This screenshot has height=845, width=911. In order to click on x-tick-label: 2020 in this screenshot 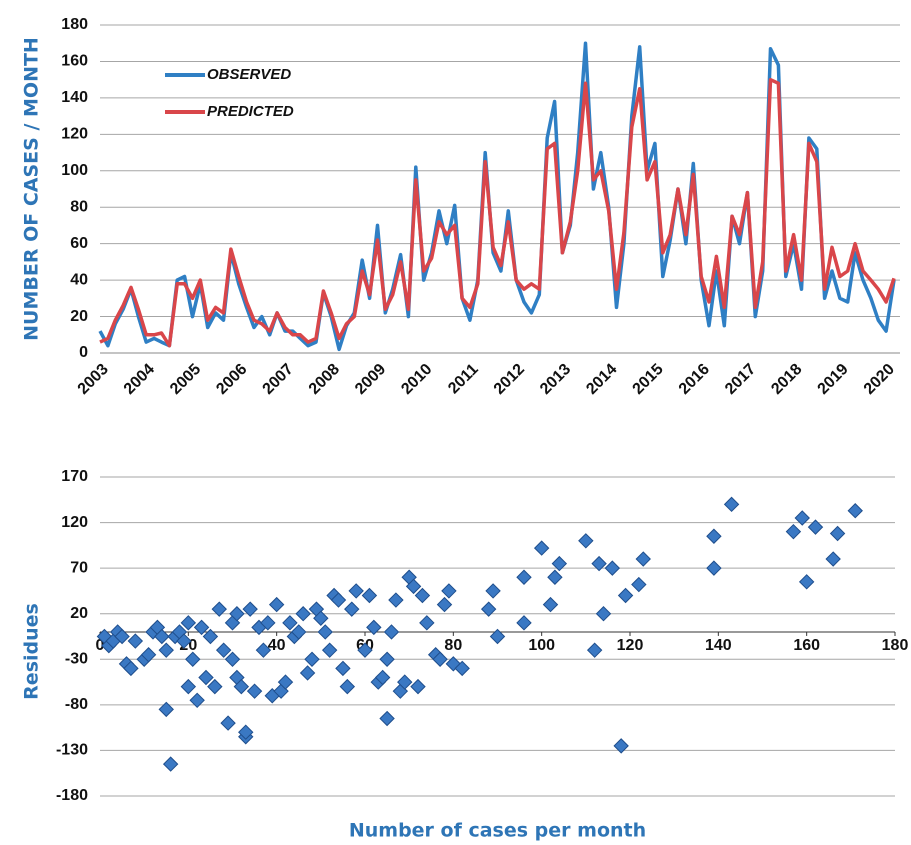, I will do `click(879, 379)`.